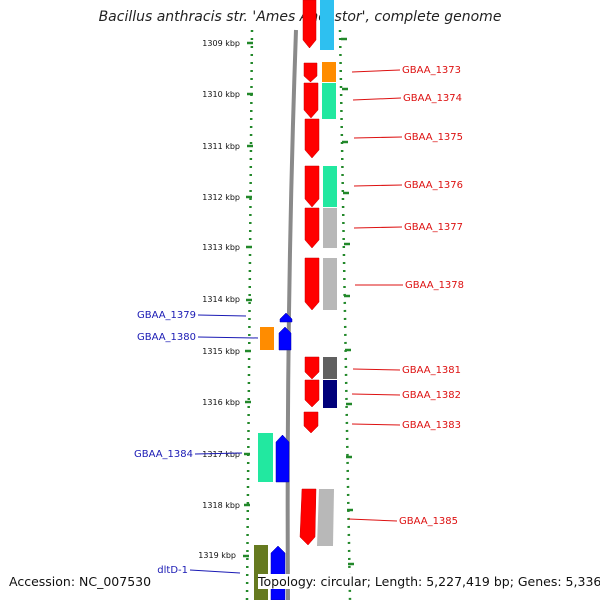  Describe the element at coordinates (221, 505) in the screenshot. I see `tick-label: 1318 kbp` at that location.